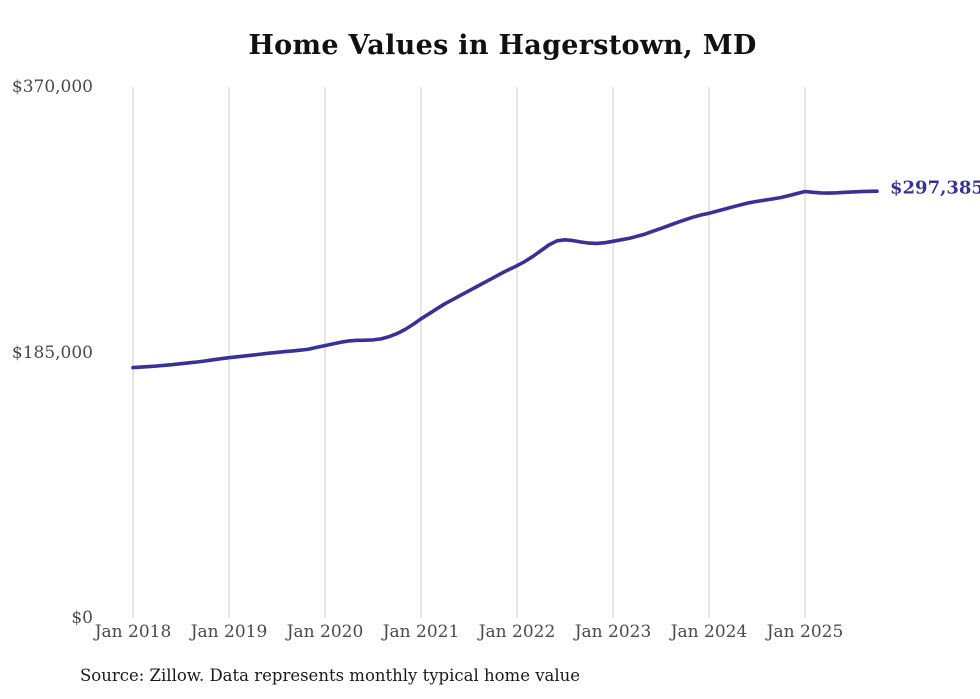  Describe the element at coordinates (52, 87) in the screenshot. I see `y-tick-label: $370,000` at that location.